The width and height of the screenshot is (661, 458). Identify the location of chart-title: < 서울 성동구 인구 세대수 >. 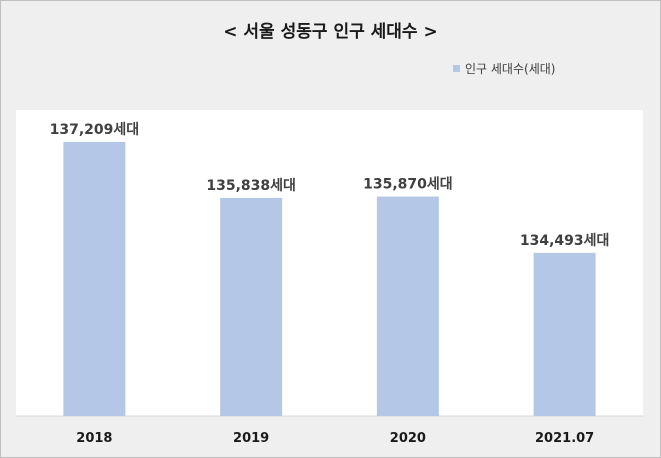
(330, 32).